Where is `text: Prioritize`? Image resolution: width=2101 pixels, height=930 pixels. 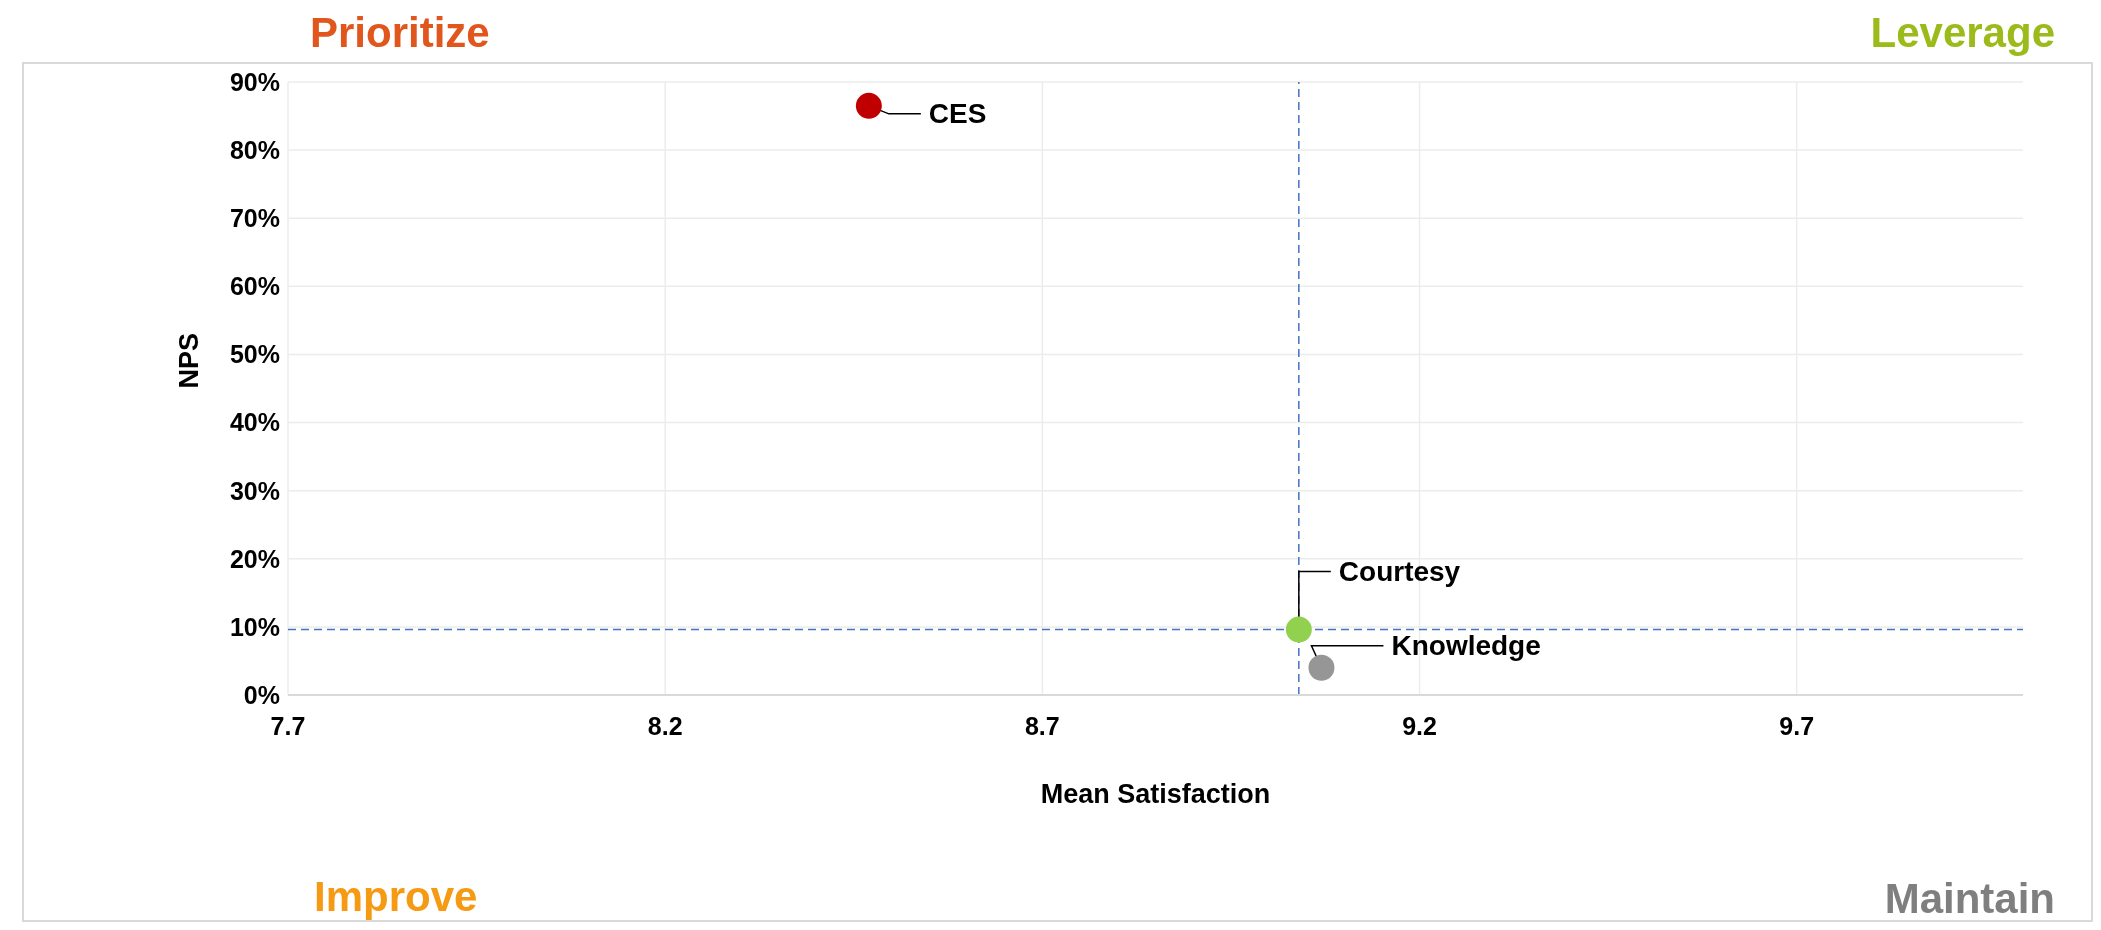
text: Prioritize is located at coordinates (400, 33).